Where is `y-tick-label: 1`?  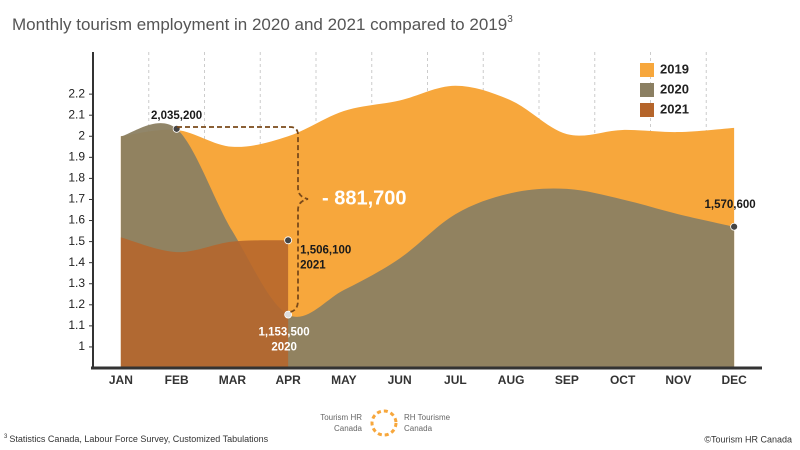 y-tick-label: 1 is located at coordinates (81, 346).